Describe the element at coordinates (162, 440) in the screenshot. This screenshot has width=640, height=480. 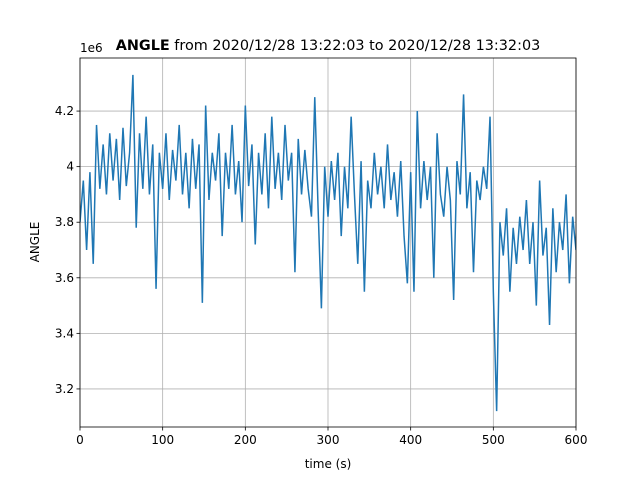
I see `x-tick-label: 100` at that location.